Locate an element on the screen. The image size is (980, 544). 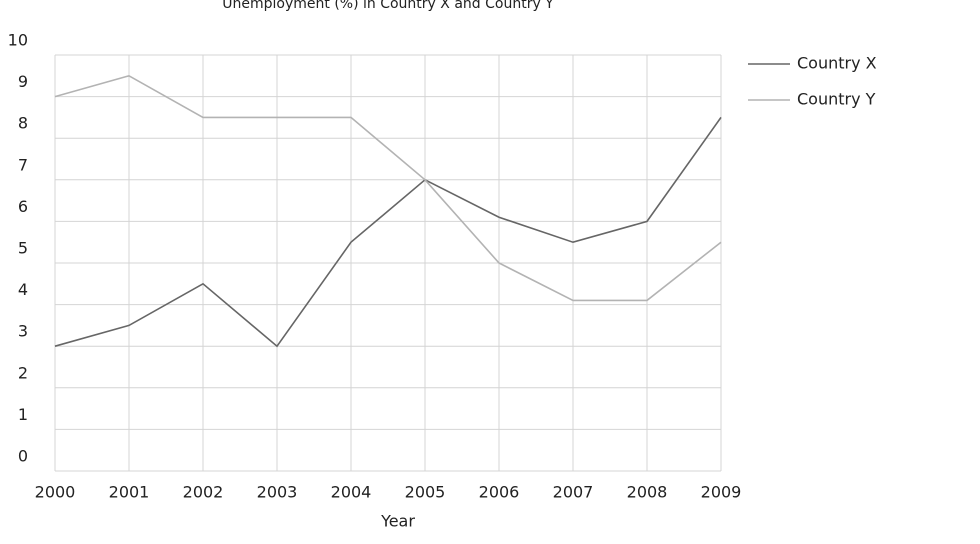
y-tick-label: 2 is located at coordinates (23, 372).